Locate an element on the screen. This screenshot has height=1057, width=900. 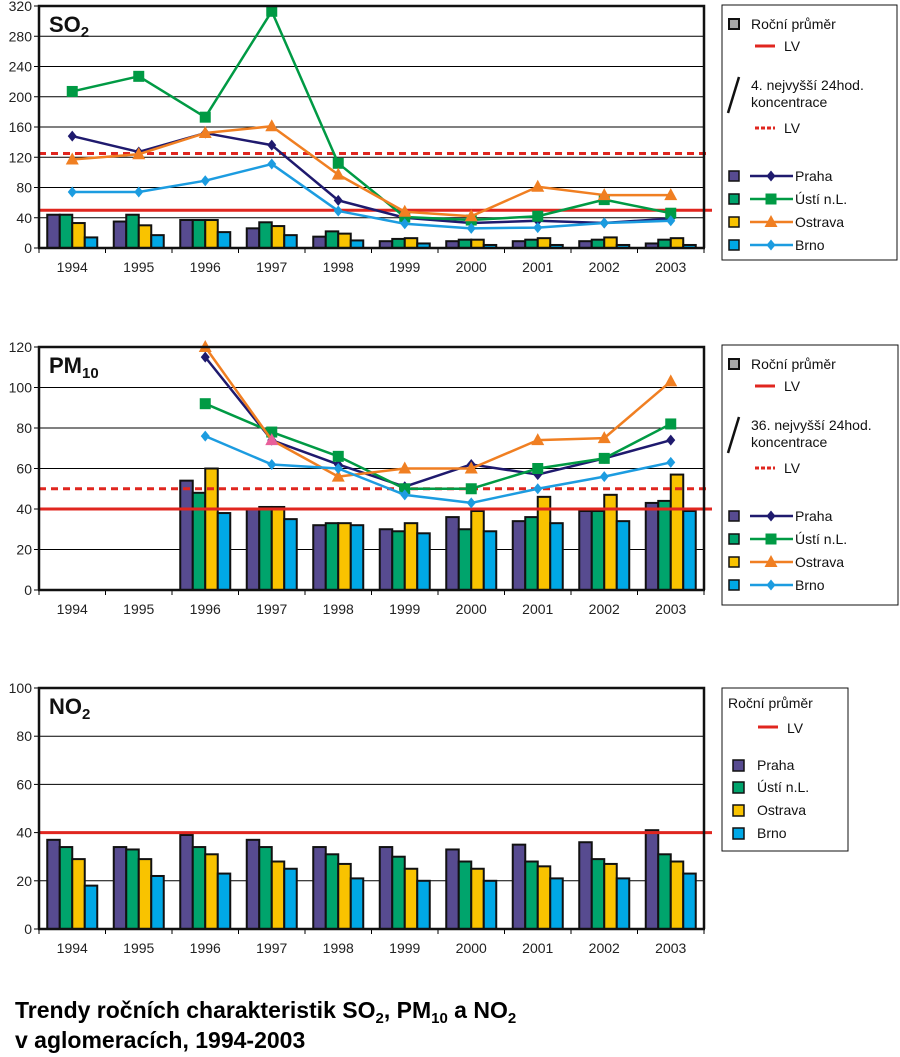
data-point-Praha is located at coordinates (671, 440).